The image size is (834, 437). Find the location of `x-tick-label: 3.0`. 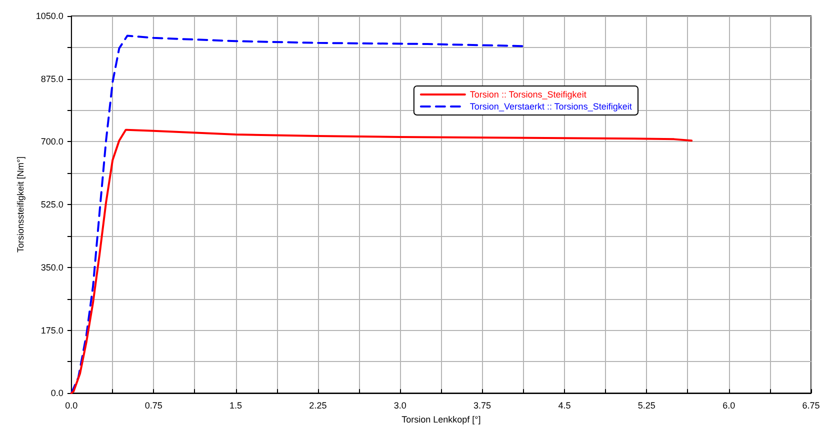

x-tick-label: 3.0 is located at coordinates (400, 405).